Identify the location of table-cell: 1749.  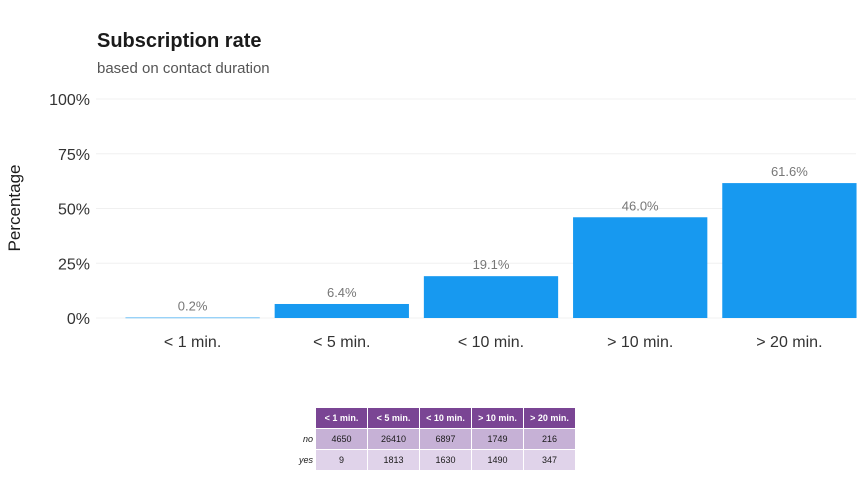
(497, 439).